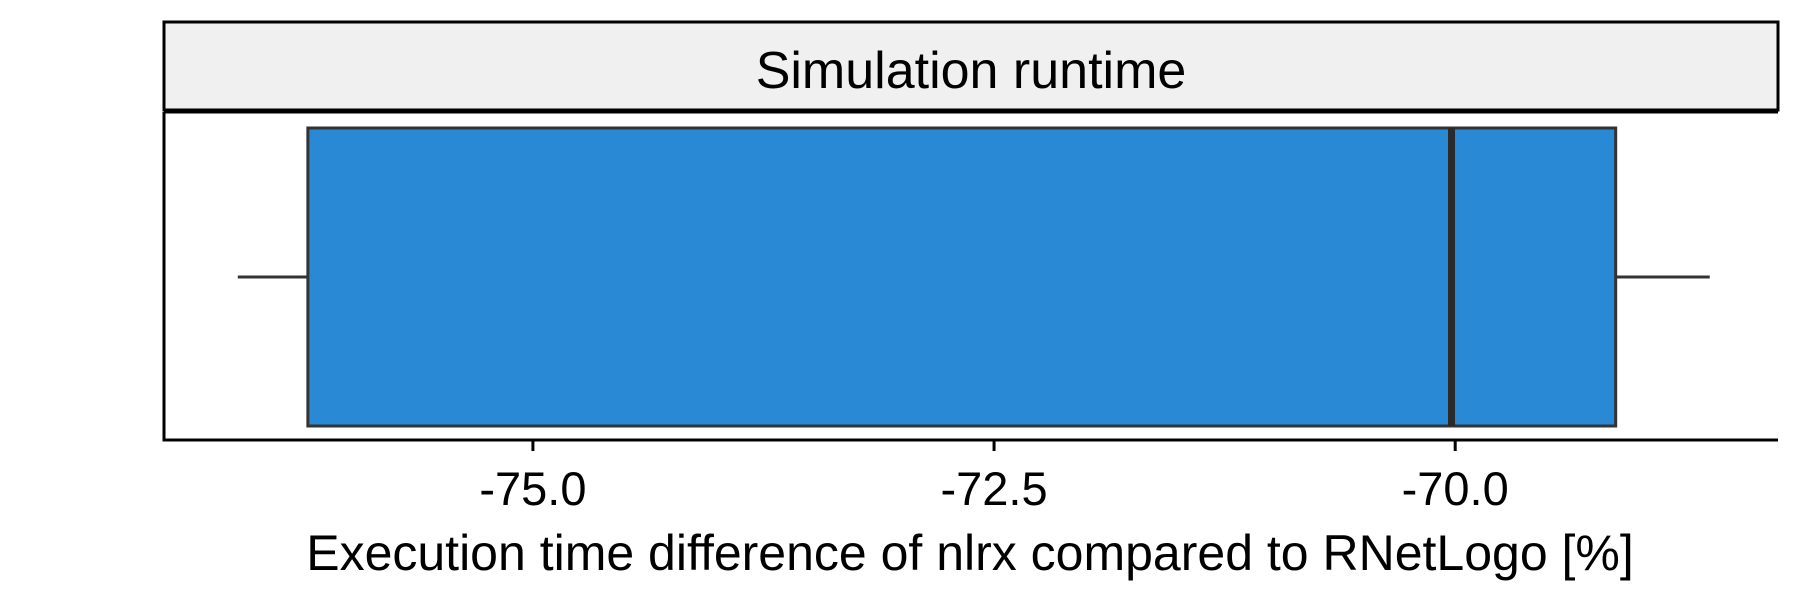 The height and width of the screenshot is (600, 1800). Describe the element at coordinates (1455, 488) in the screenshot. I see `x-tick-label: -70.0` at that location.